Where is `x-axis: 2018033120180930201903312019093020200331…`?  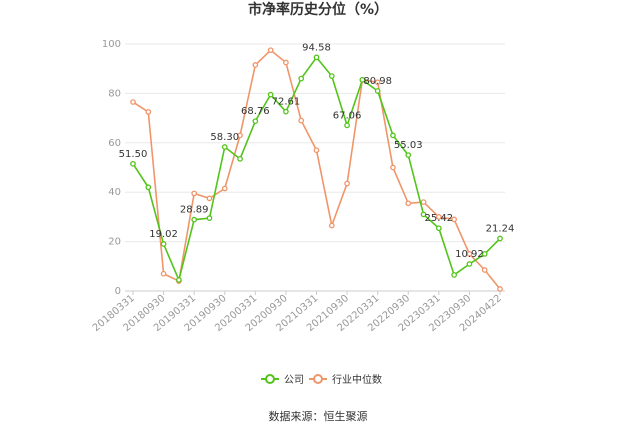 x-axis: 2018033120180930201903312019093020200331… is located at coordinates (297, 312).